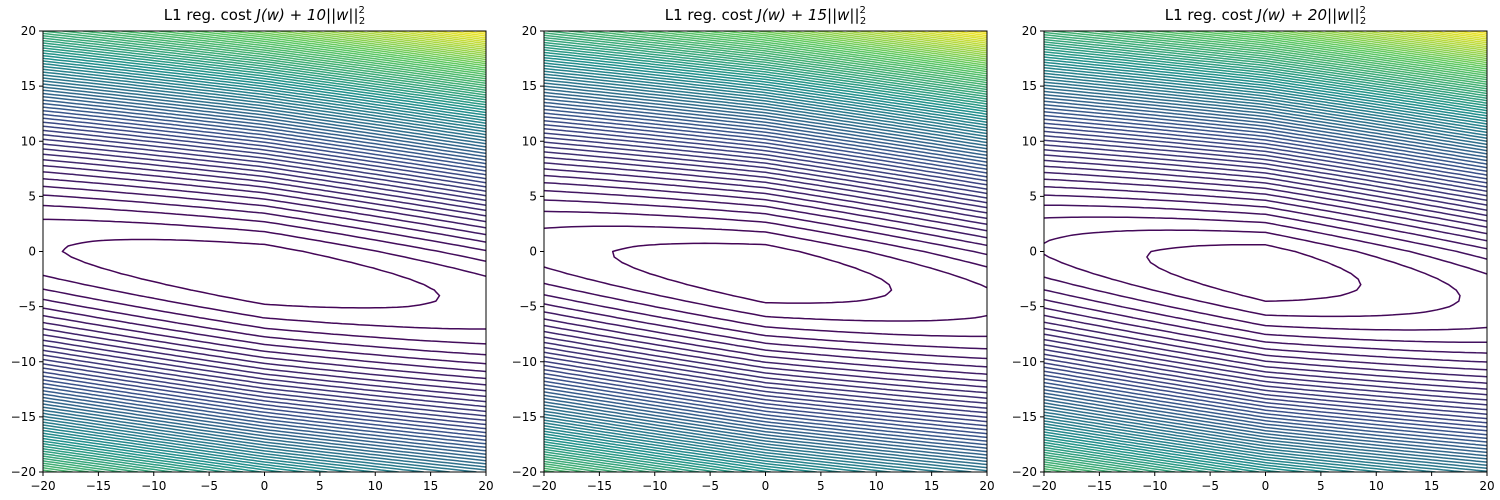  What do you see at coordinates (1376, 486) in the screenshot?
I see `x-tick-label: 10` at bounding box center [1376, 486].